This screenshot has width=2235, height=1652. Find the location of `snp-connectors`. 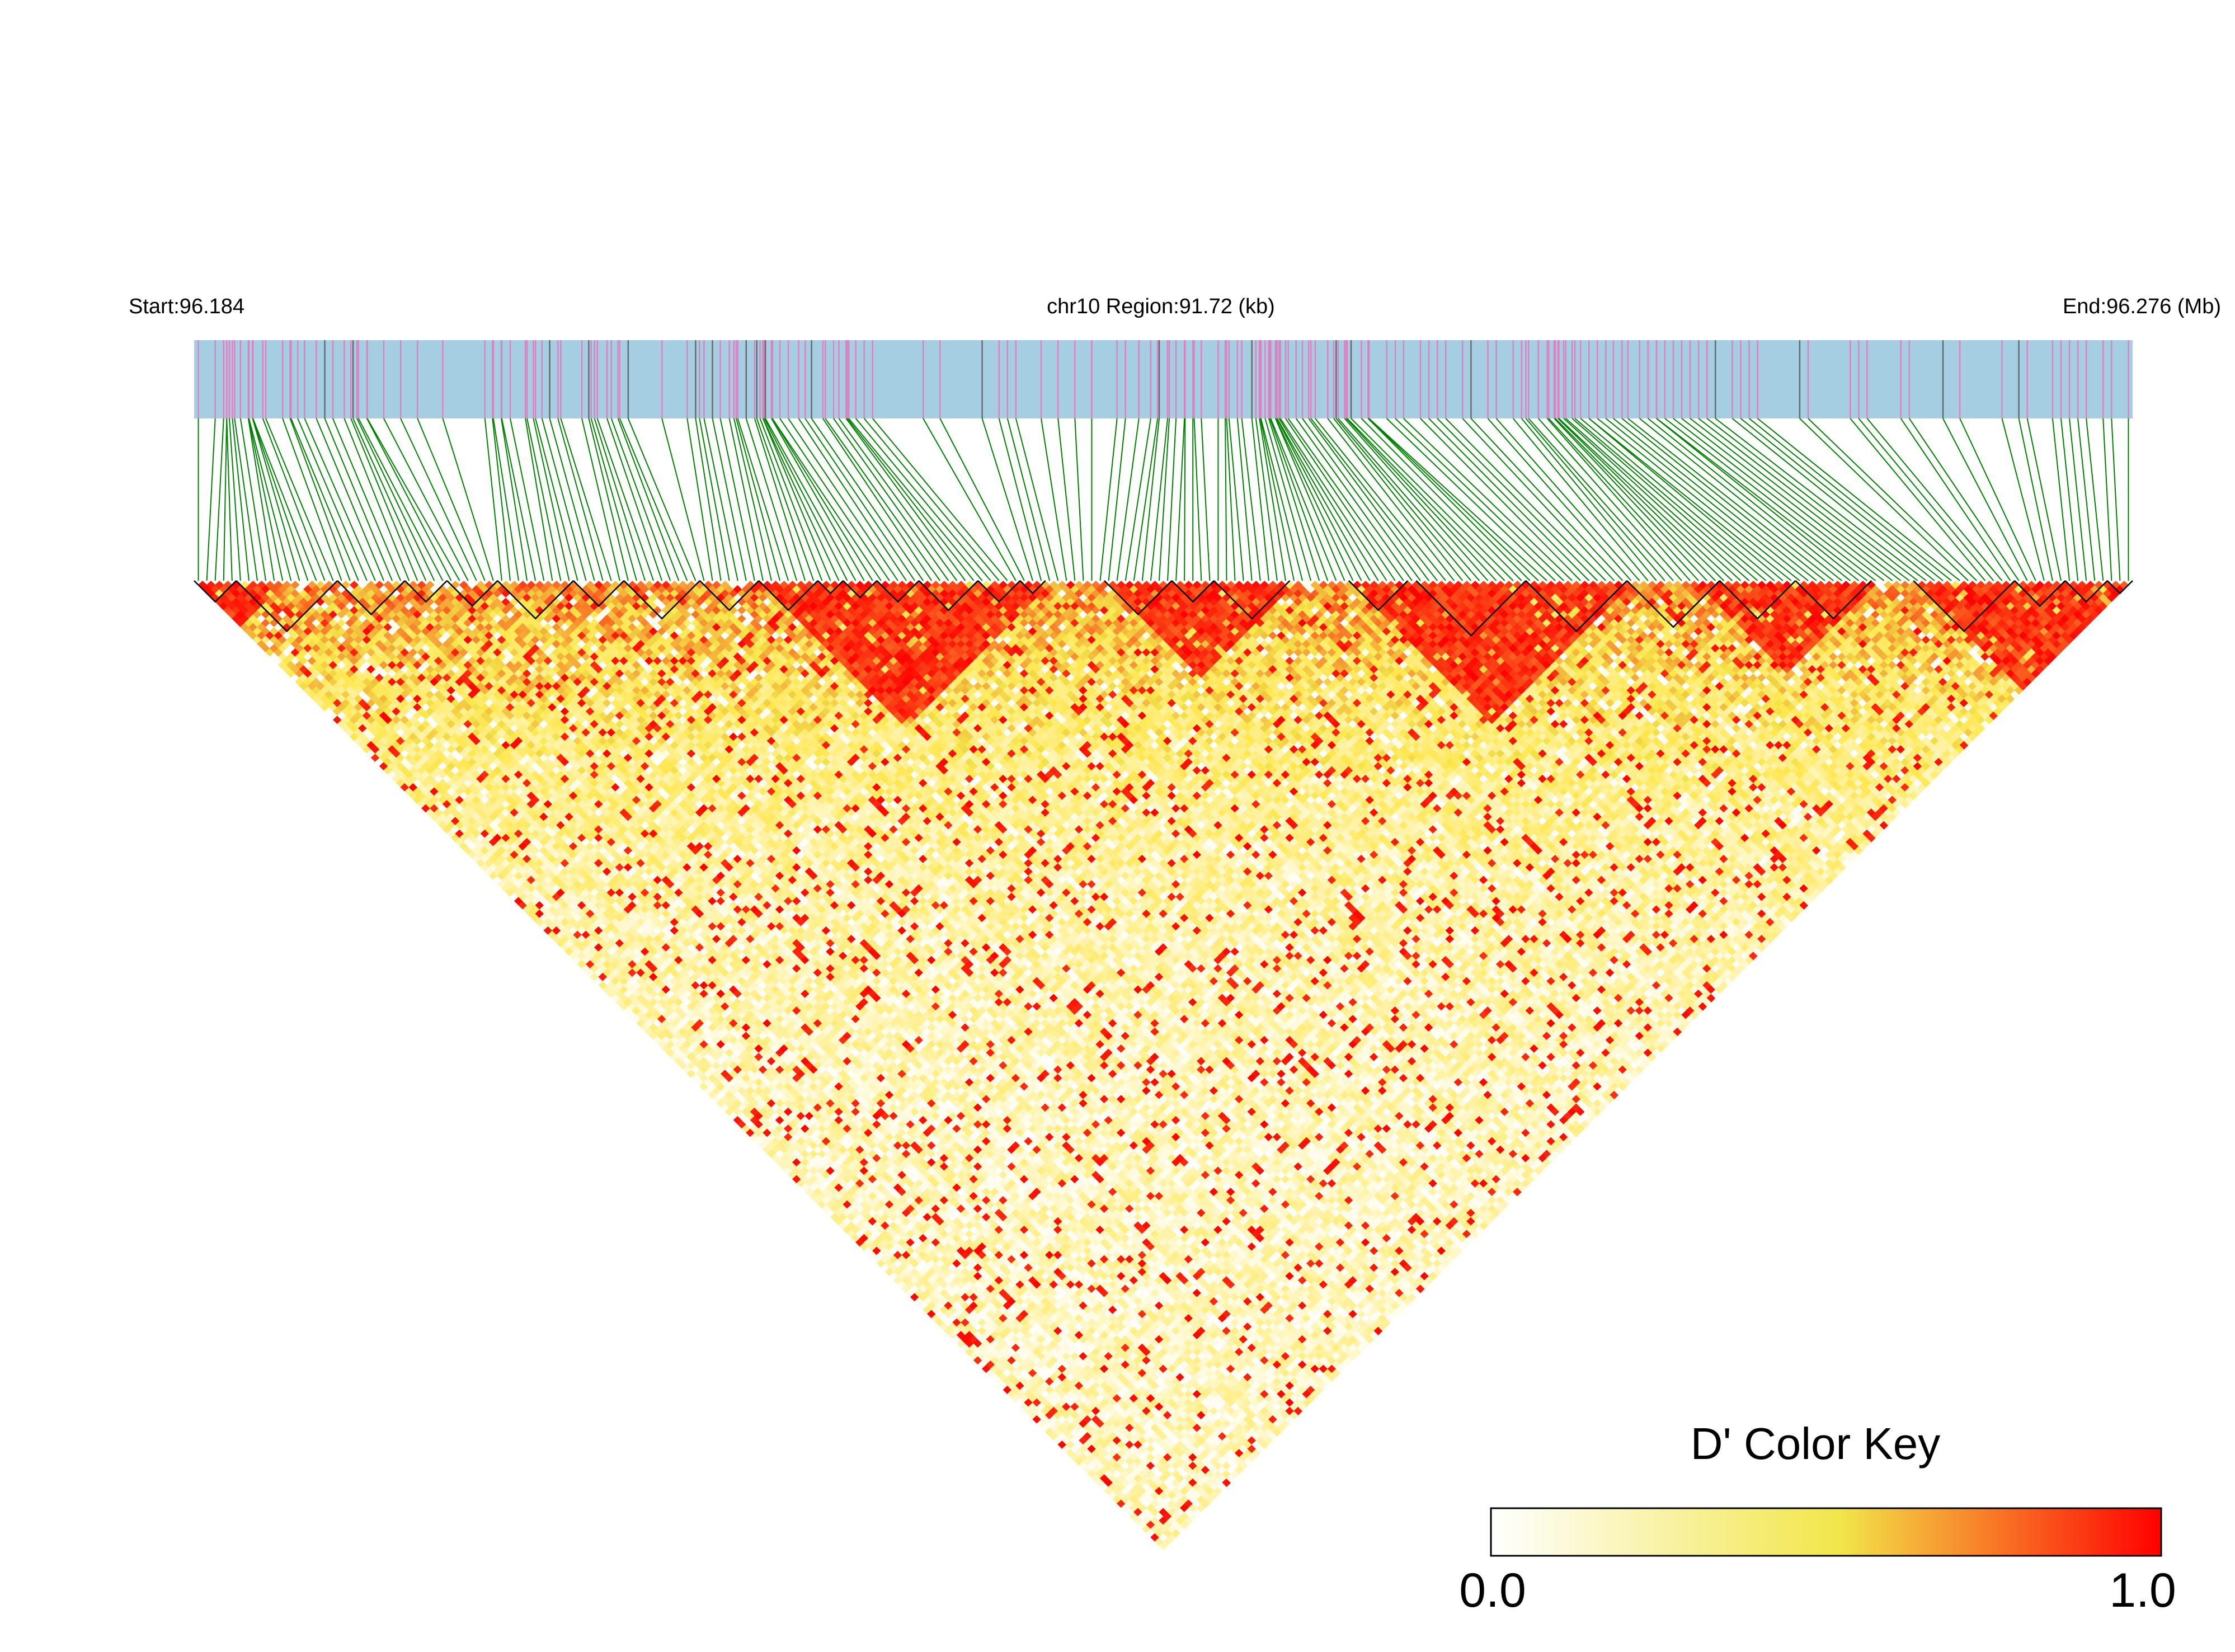

snp-connectors is located at coordinates (1163, 500).